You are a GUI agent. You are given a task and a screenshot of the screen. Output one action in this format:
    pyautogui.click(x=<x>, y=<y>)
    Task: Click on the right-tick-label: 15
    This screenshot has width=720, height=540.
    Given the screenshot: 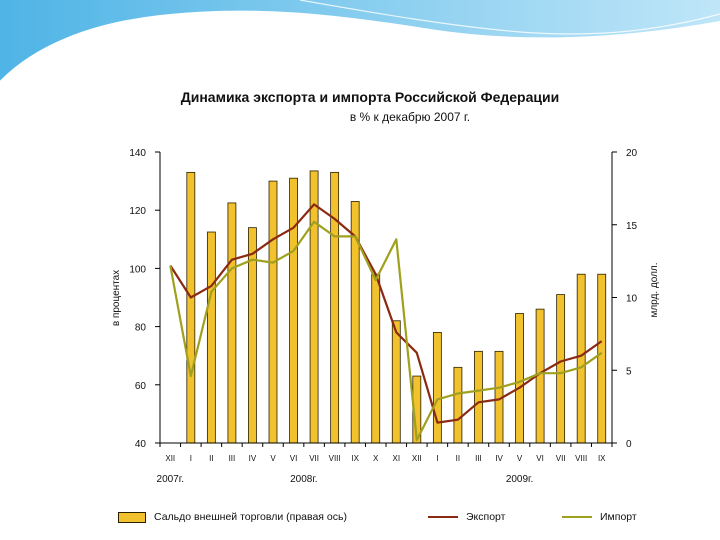 What is the action you would take?
    pyautogui.click(x=632, y=226)
    